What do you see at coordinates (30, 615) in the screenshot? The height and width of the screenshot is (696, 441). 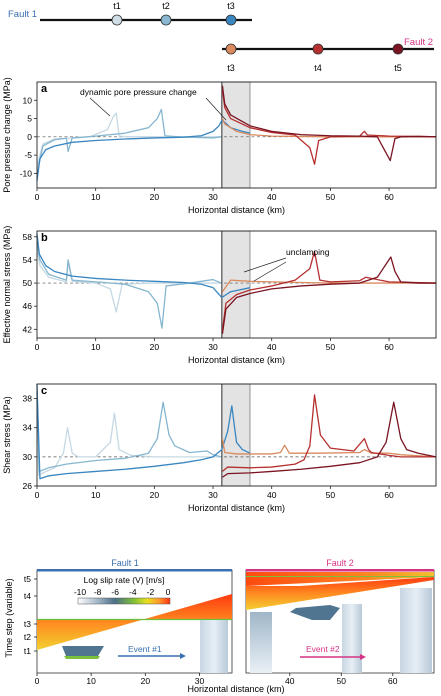 I see `fault-1-time-ticks: t1 t2 t3 t4 t5` at bounding box center [30, 615].